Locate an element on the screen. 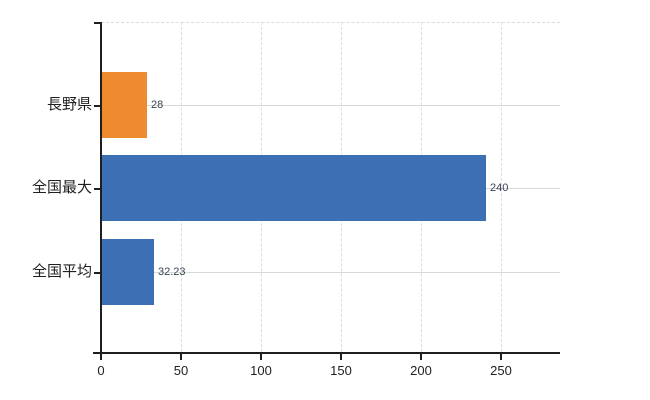 This screenshot has height=400, width=650. x-tick-label: 100 is located at coordinates (261, 370).